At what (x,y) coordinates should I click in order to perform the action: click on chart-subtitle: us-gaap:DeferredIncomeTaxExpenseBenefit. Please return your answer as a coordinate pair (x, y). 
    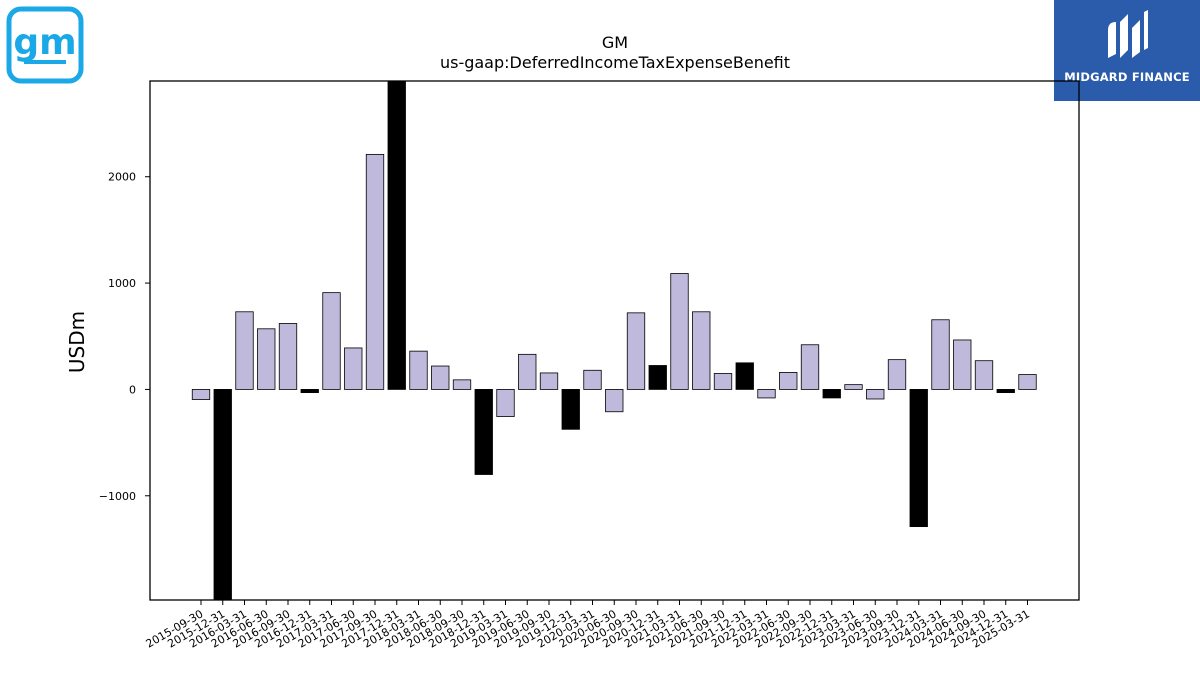
    Looking at the image, I should click on (615, 62).